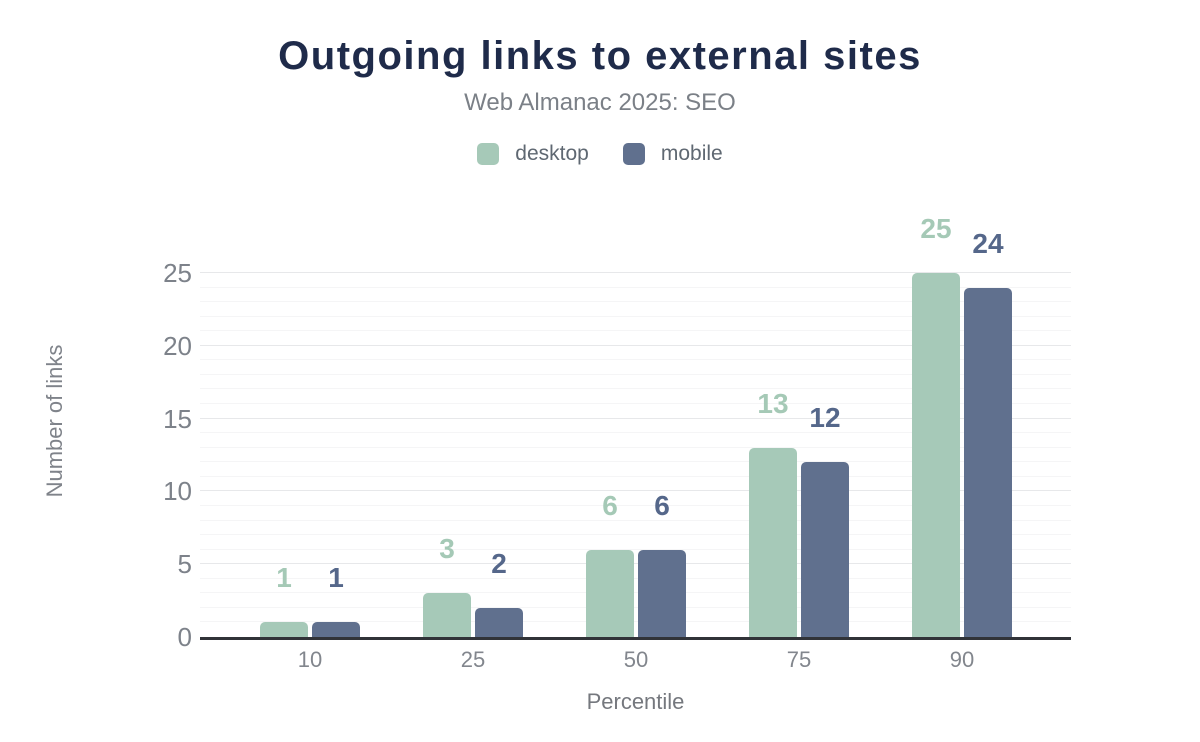 Image resolution: width=1200 pixels, height=742 pixels. Describe the element at coordinates (284, 578) in the screenshot. I see `bar-value-label-desktop-p10: 1` at that location.